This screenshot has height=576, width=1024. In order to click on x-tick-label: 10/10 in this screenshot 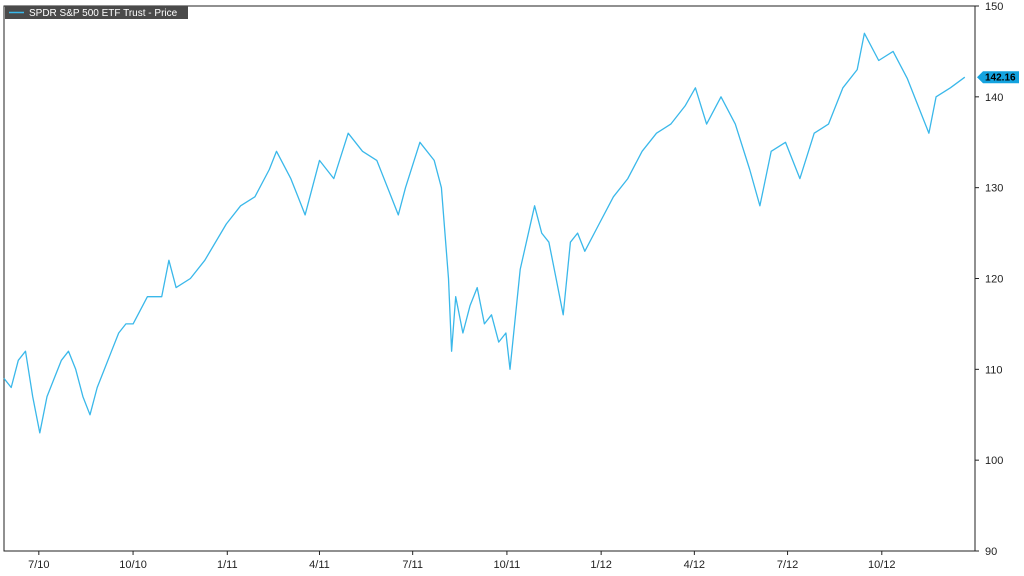, I will do `click(133, 565)`.